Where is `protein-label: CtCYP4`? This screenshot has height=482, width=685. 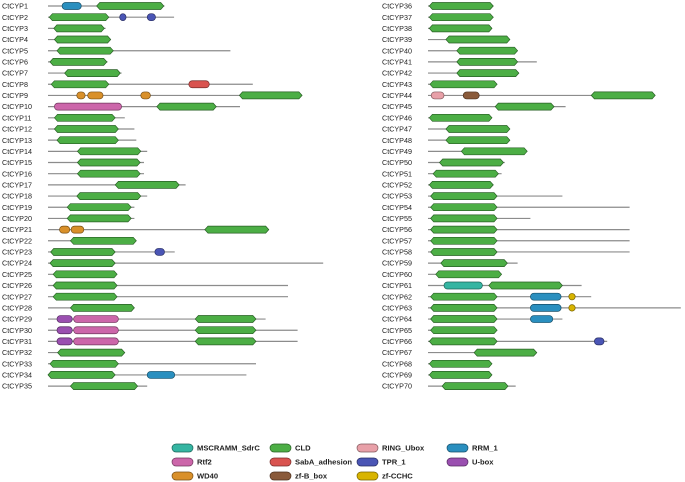 protein-label: CtCYP4 is located at coordinates (15, 39).